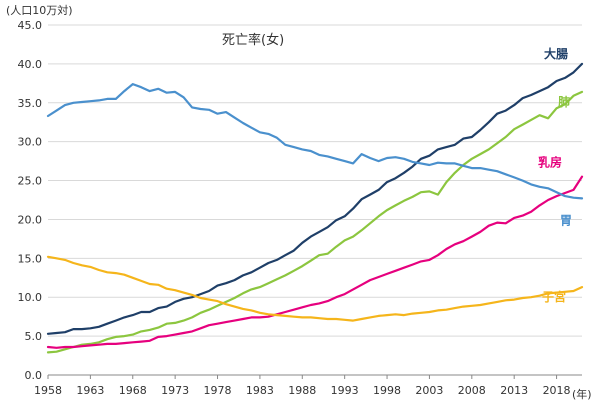 The width and height of the screenshot is (600, 404). I want to click on x-tick-label: 1993, so click(345, 390).